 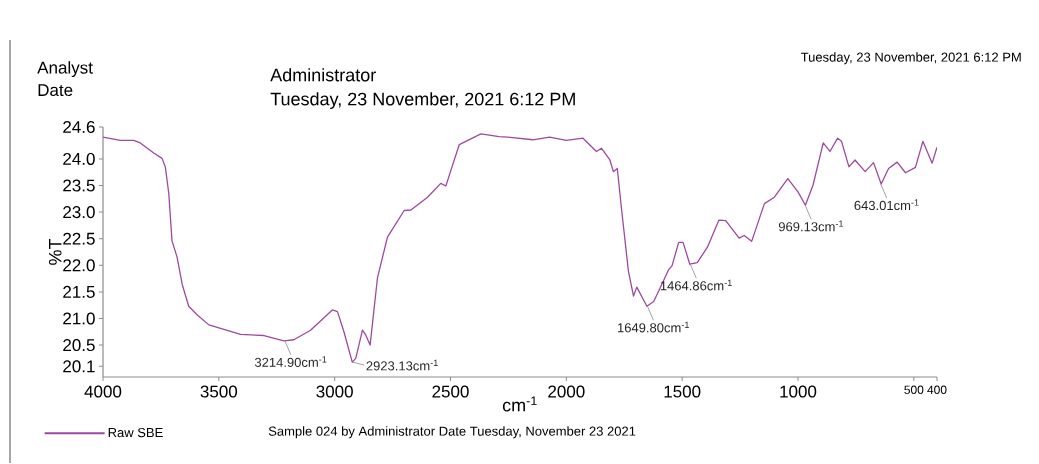 What do you see at coordinates (450, 391) in the screenshot?
I see `x-tick-label: 2500` at bounding box center [450, 391].